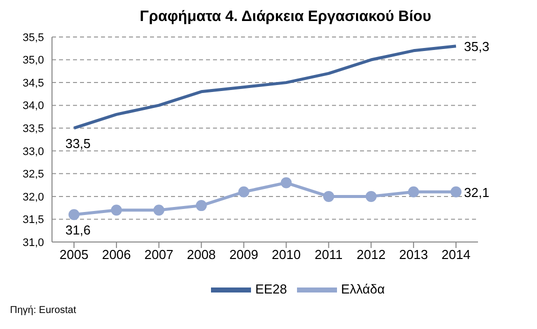 This screenshot has height=329, width=537. I want to click on y-tick-label: 35,5, so click(33, 38).